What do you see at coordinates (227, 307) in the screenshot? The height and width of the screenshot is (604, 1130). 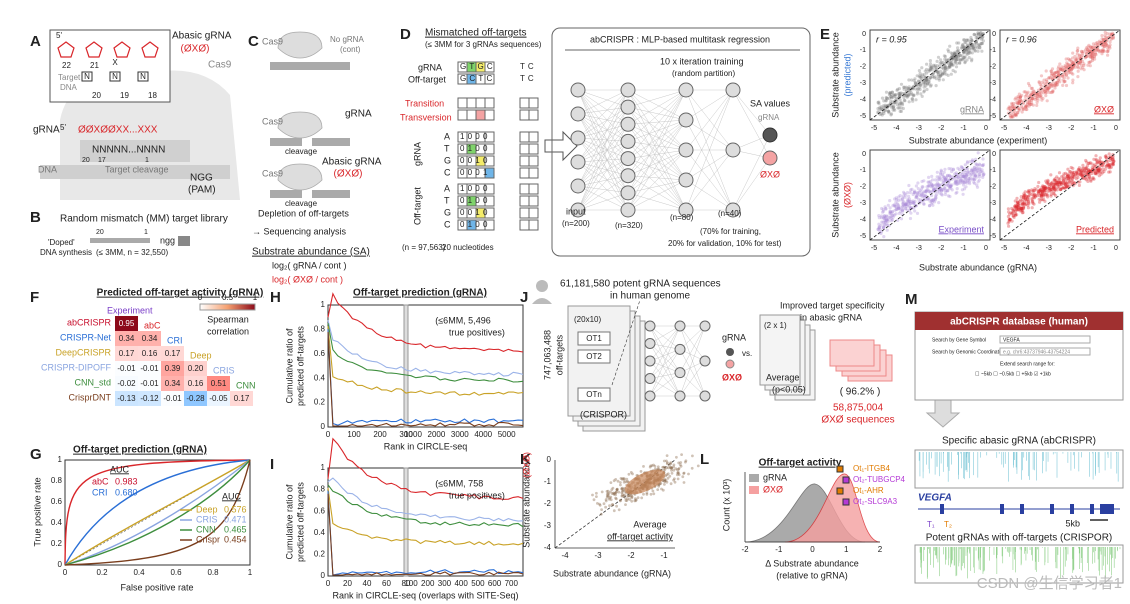 I see `colorbar` at bounding box center [227, 307].